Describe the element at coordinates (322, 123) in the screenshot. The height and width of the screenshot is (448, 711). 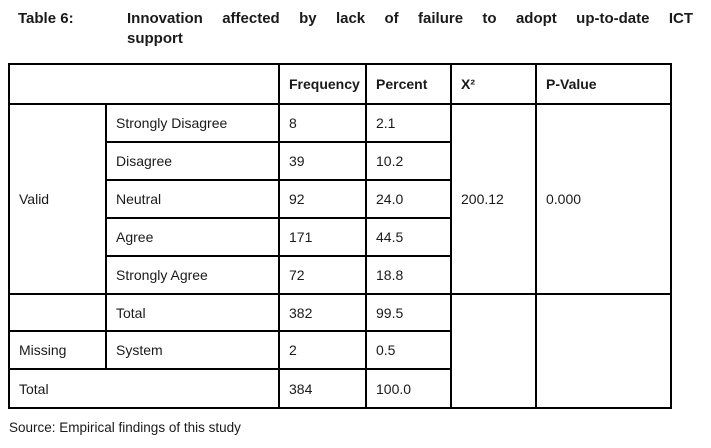
I see `frequency-cell: 8` at that location.